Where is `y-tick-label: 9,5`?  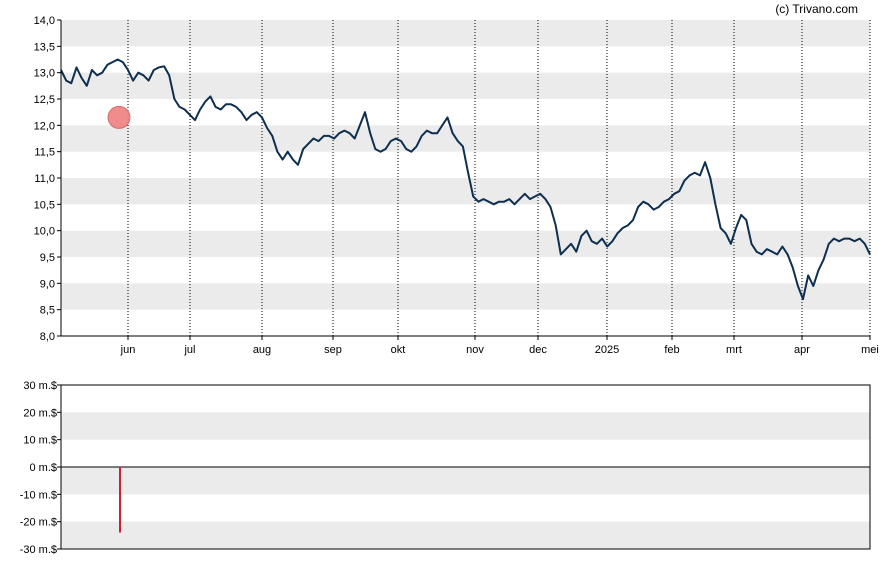
y-tick-label: 9,5 is located at coordinates (47, 258).